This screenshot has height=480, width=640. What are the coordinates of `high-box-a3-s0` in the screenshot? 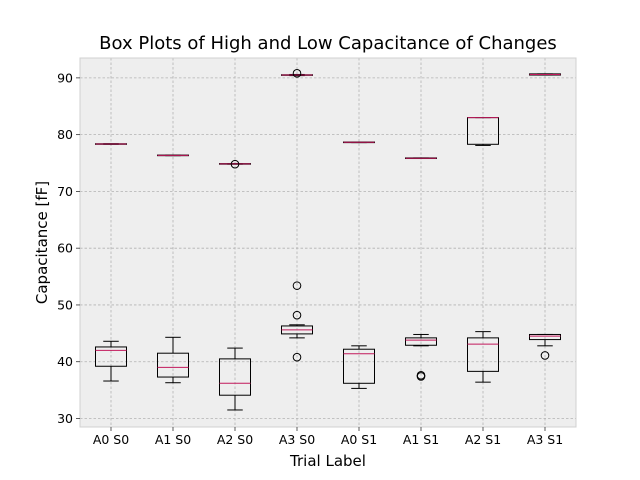 It's located at (297, 73).